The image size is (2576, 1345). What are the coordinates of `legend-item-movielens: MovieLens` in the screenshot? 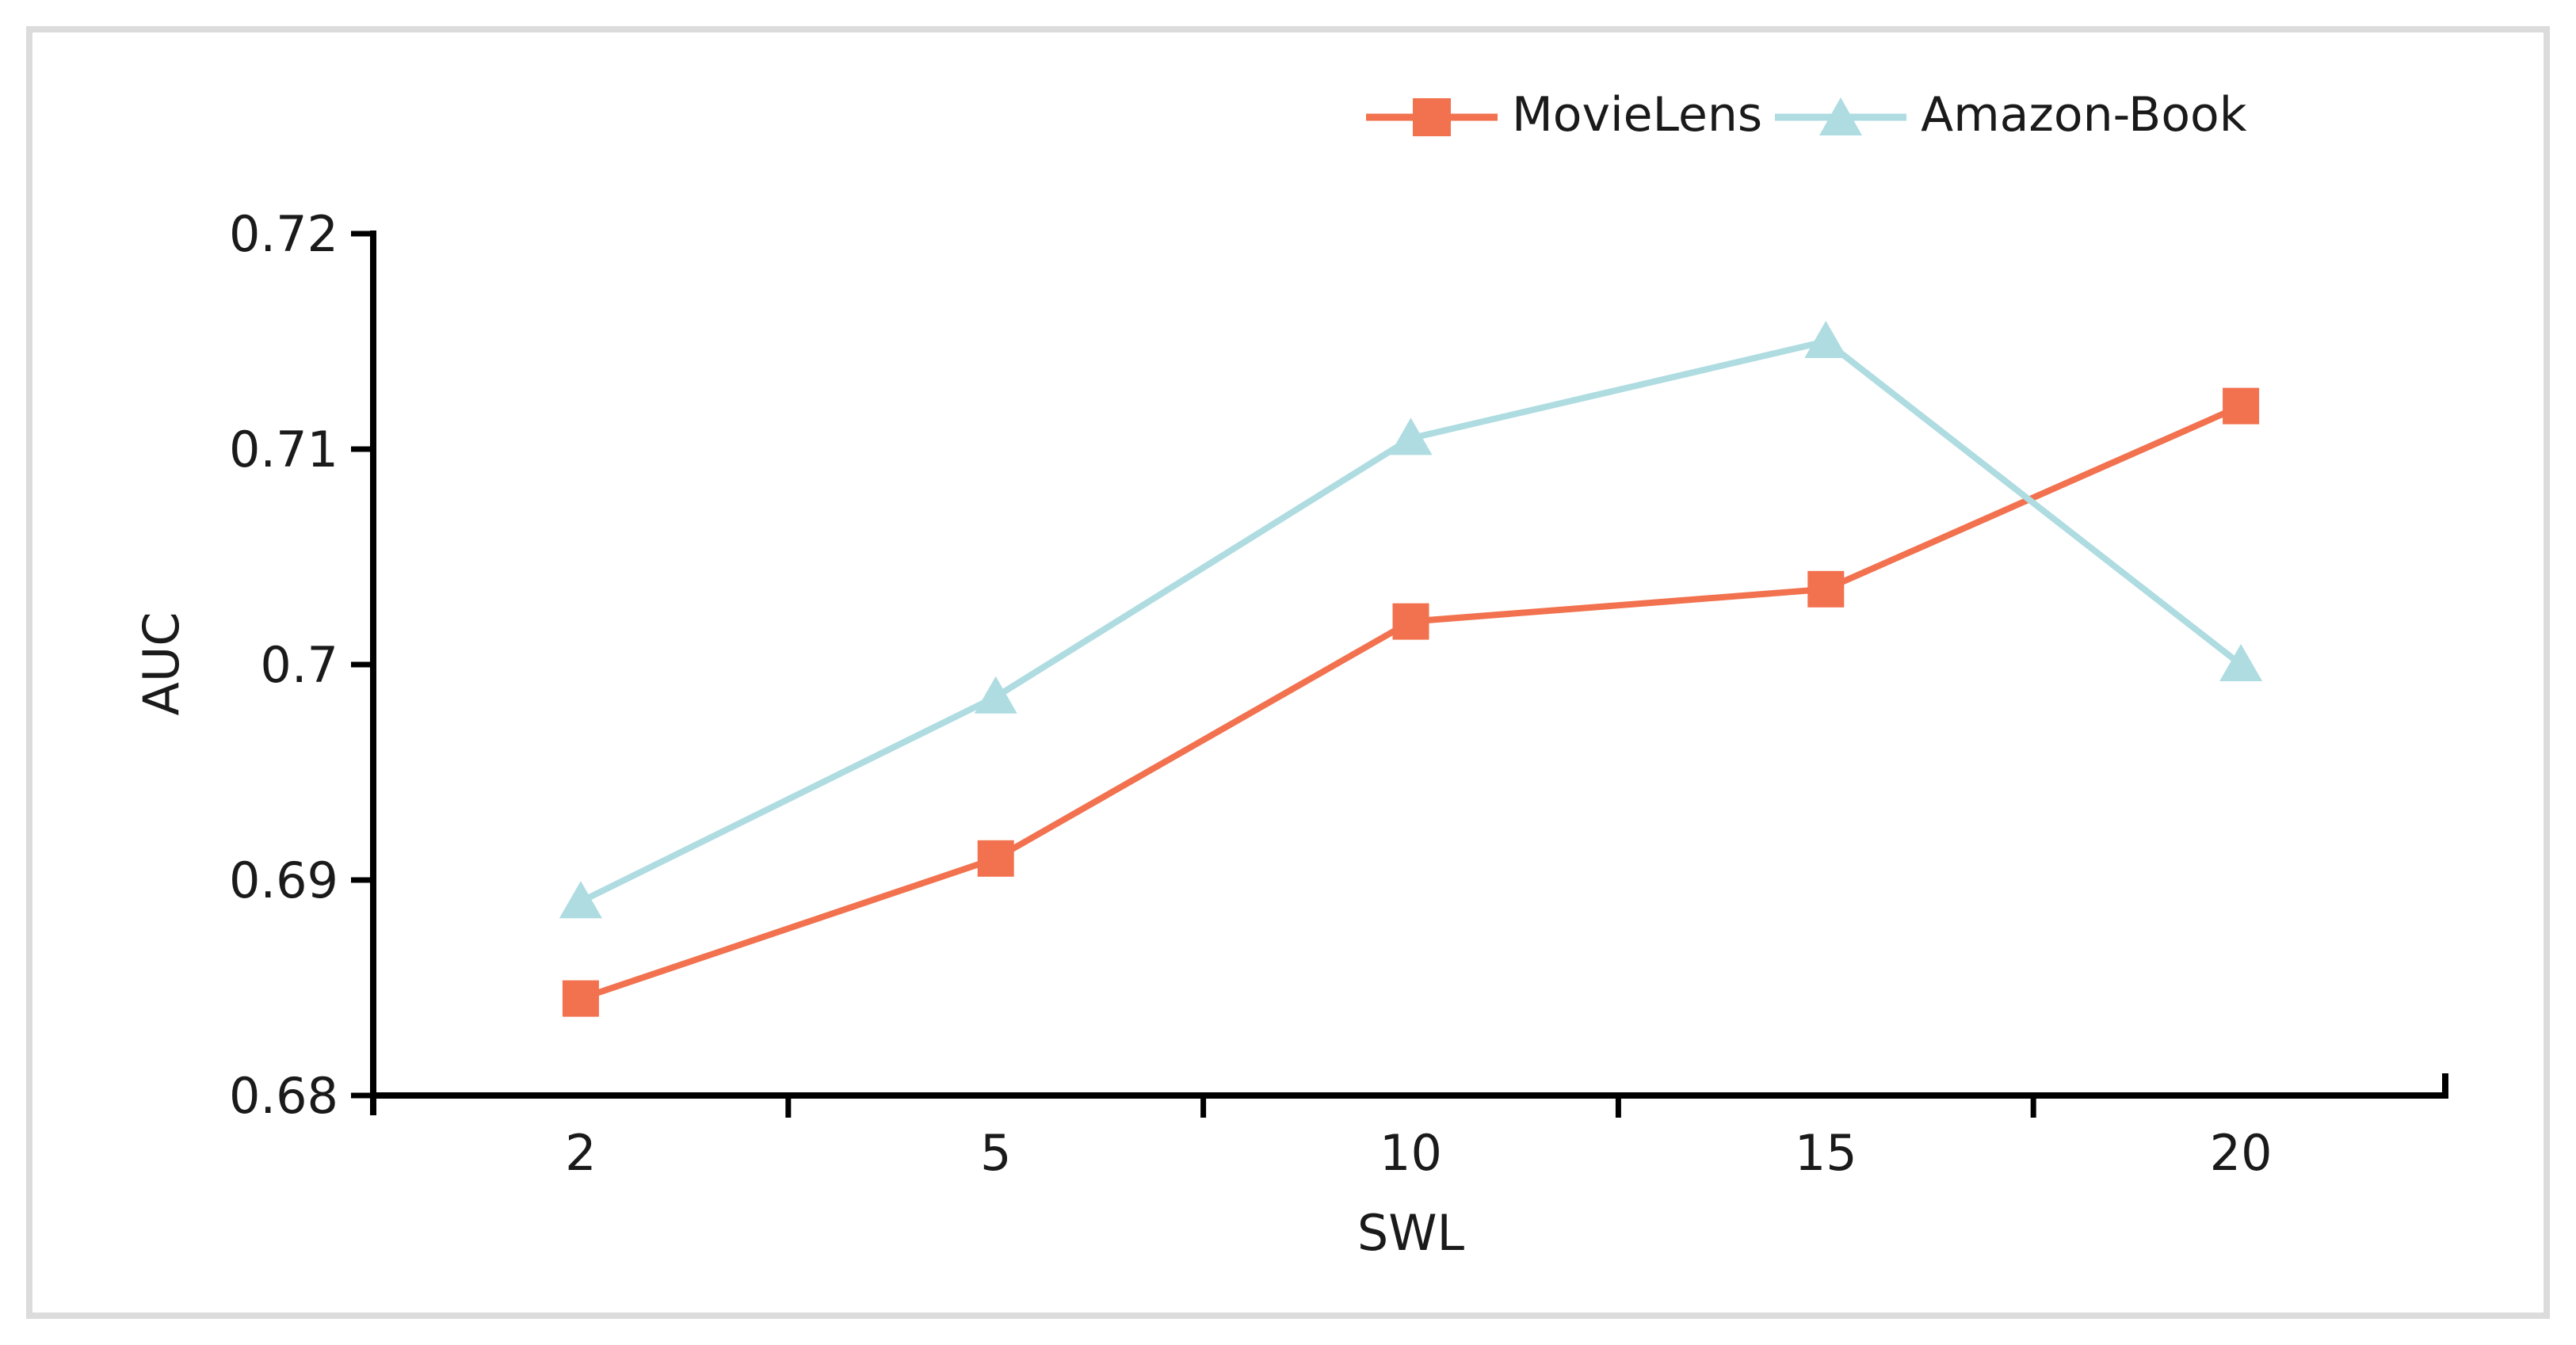 It's located at (1563, 117).